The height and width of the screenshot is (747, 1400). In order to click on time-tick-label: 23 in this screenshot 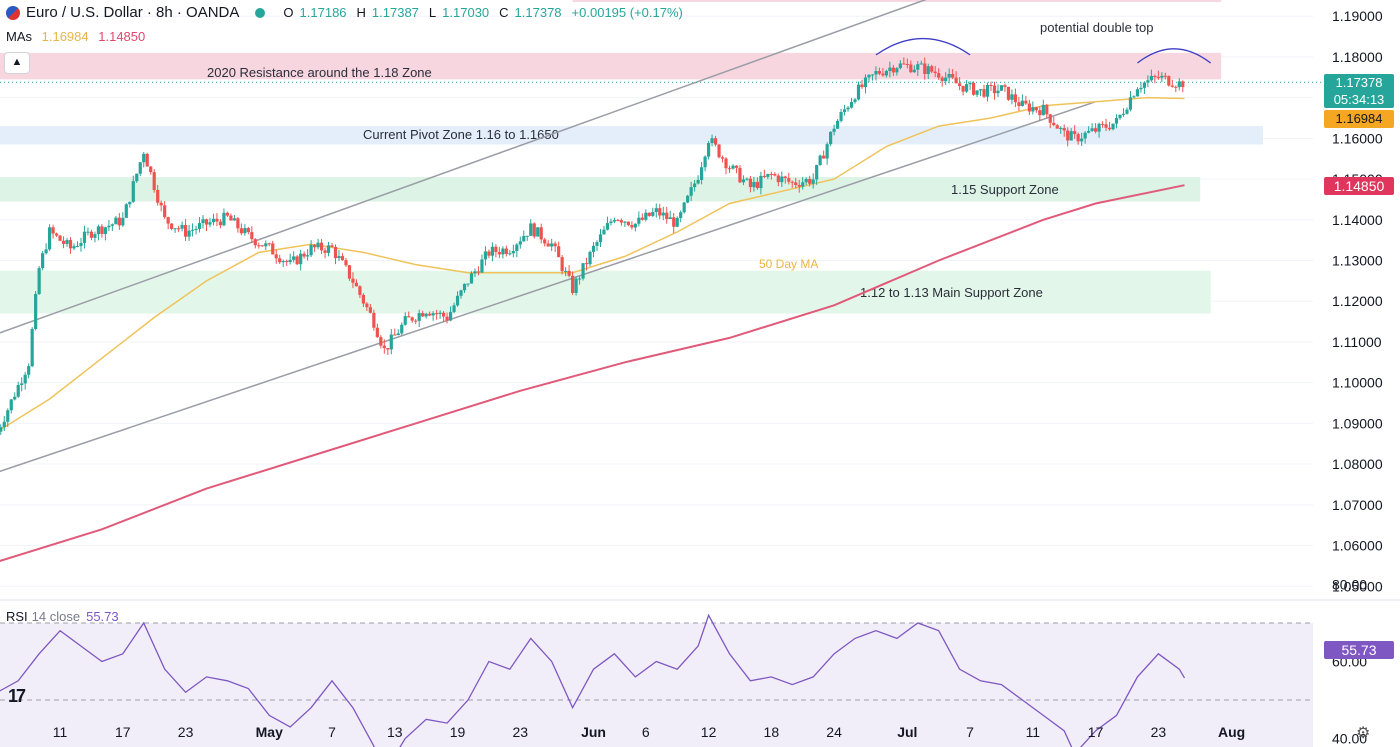, I will do `click(186, 732)`.